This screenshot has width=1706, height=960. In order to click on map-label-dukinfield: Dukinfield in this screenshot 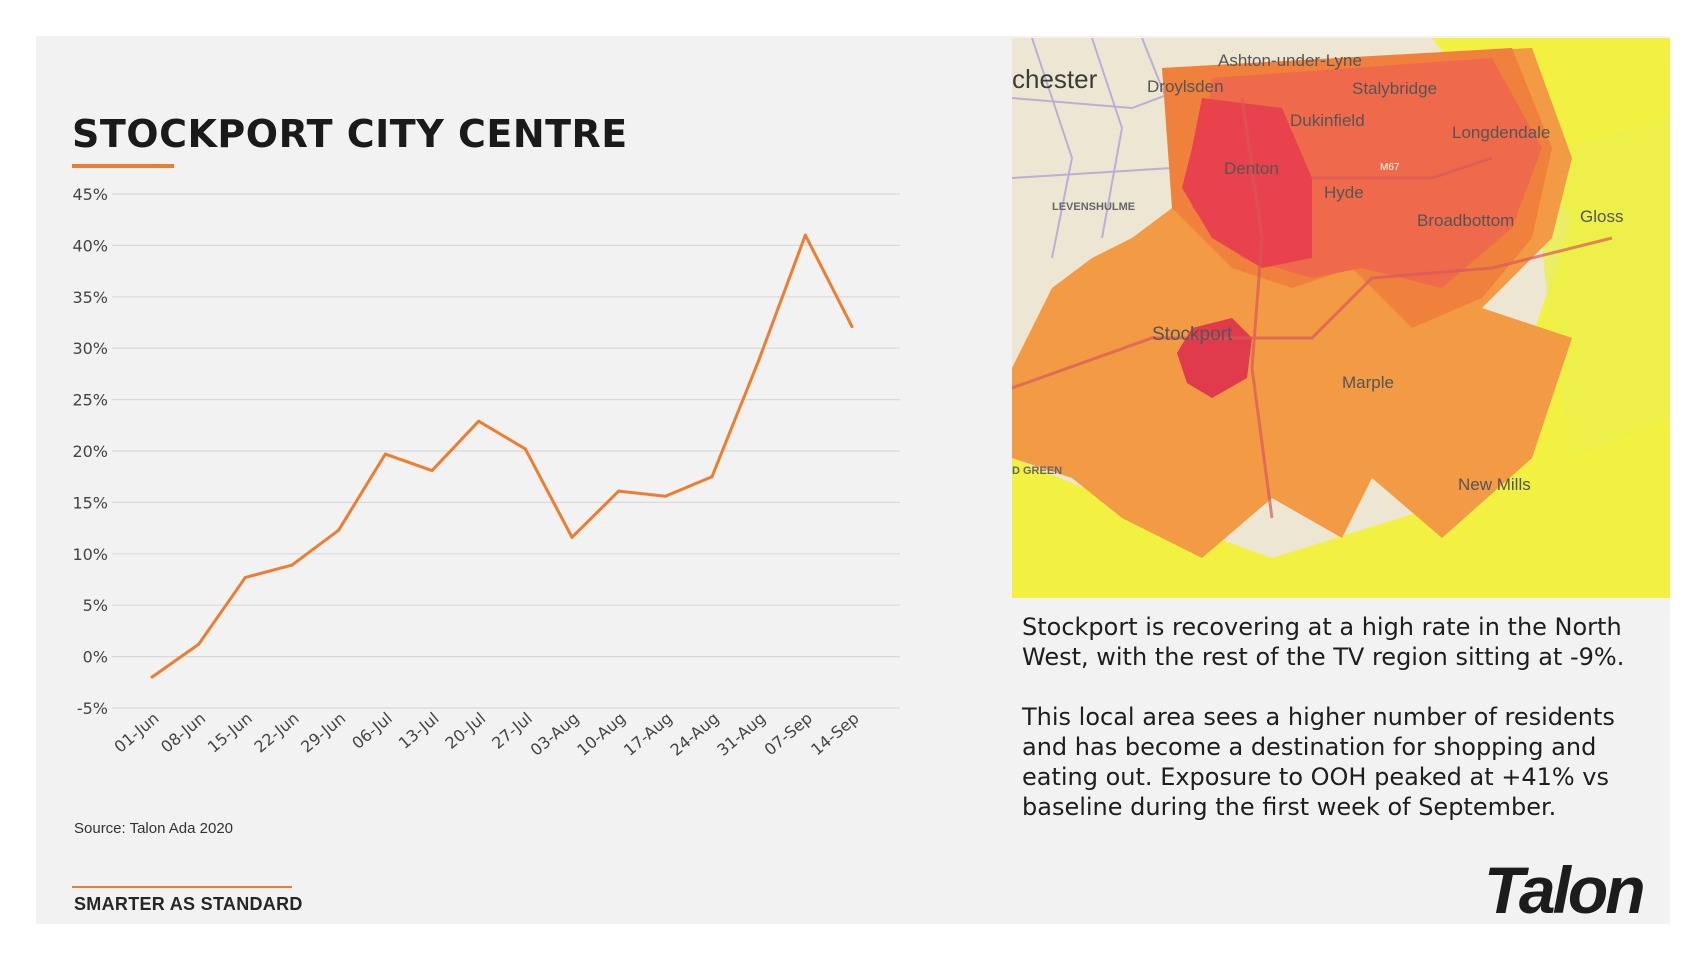, I will do `click(1327, 120)`.